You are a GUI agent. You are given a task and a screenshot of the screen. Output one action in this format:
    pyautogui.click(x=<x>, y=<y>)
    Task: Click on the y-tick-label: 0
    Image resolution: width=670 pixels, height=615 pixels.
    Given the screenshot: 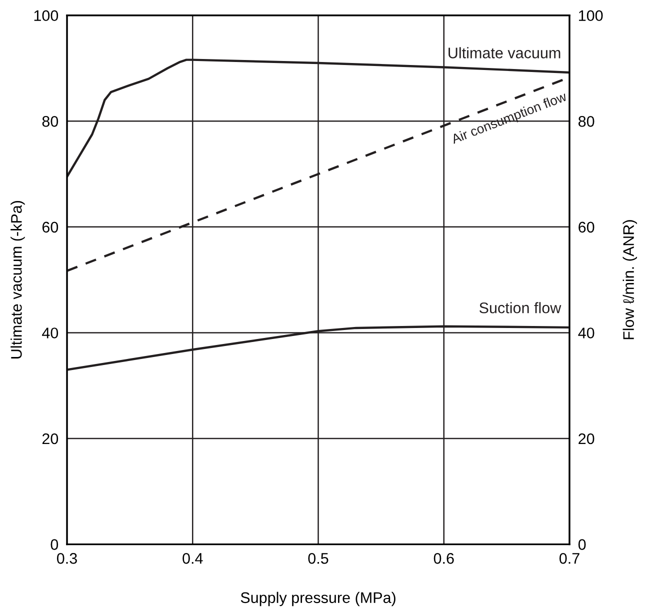 What is the action you would take?
    pyautogui.click(x=54, y=544)
    